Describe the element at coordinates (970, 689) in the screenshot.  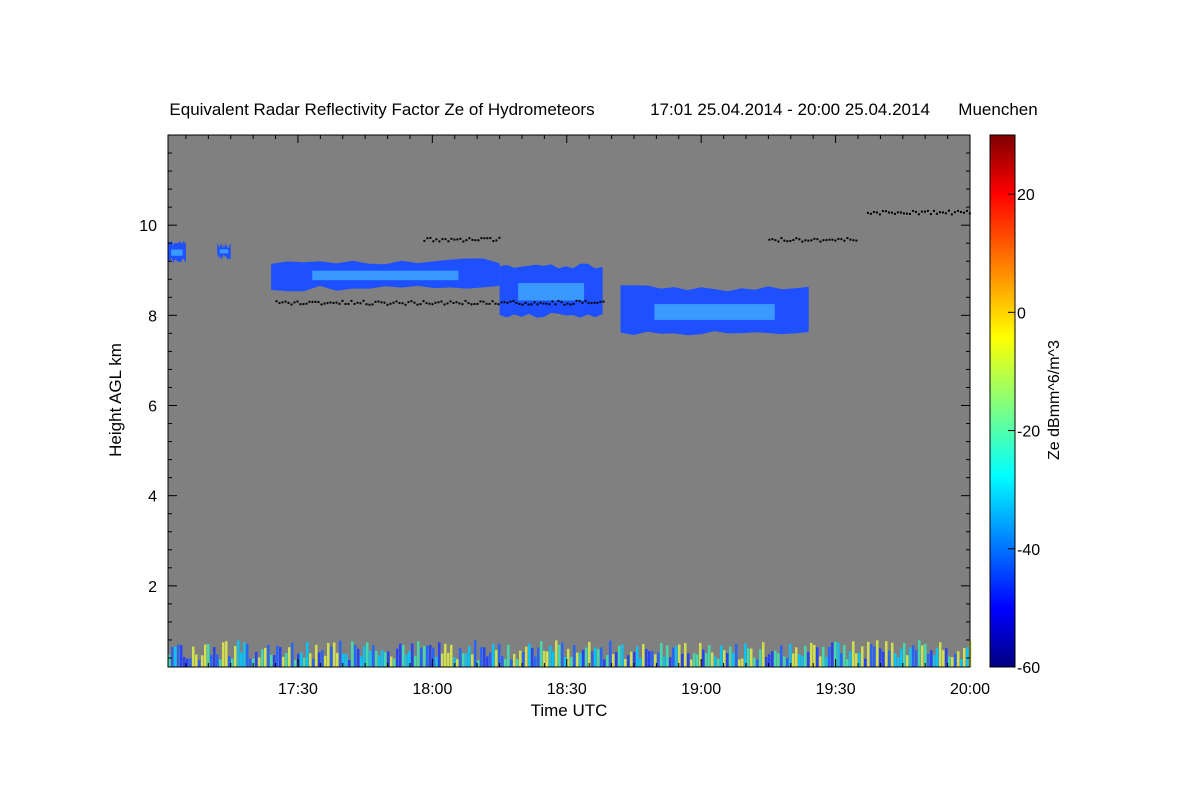
I see `x-tick-label-6: 20:00` at that location.